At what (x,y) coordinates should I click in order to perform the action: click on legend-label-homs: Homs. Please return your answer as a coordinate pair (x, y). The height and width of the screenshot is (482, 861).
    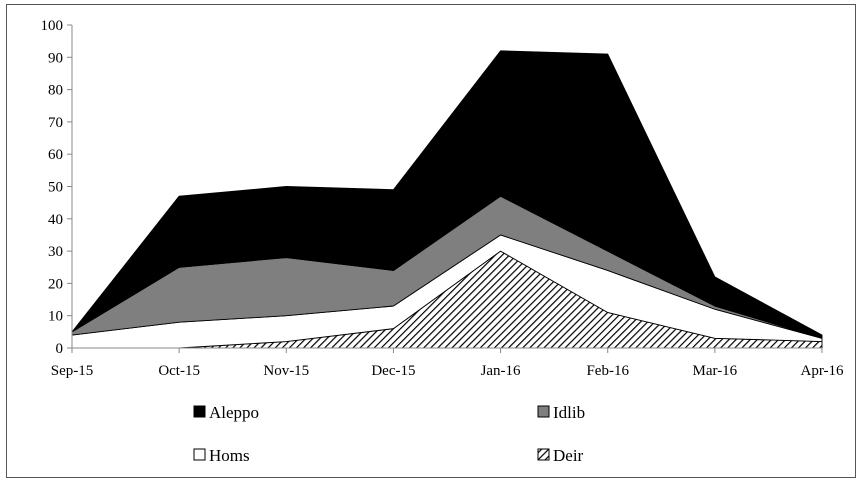
    Looking at the image, I should click on (229, 455).